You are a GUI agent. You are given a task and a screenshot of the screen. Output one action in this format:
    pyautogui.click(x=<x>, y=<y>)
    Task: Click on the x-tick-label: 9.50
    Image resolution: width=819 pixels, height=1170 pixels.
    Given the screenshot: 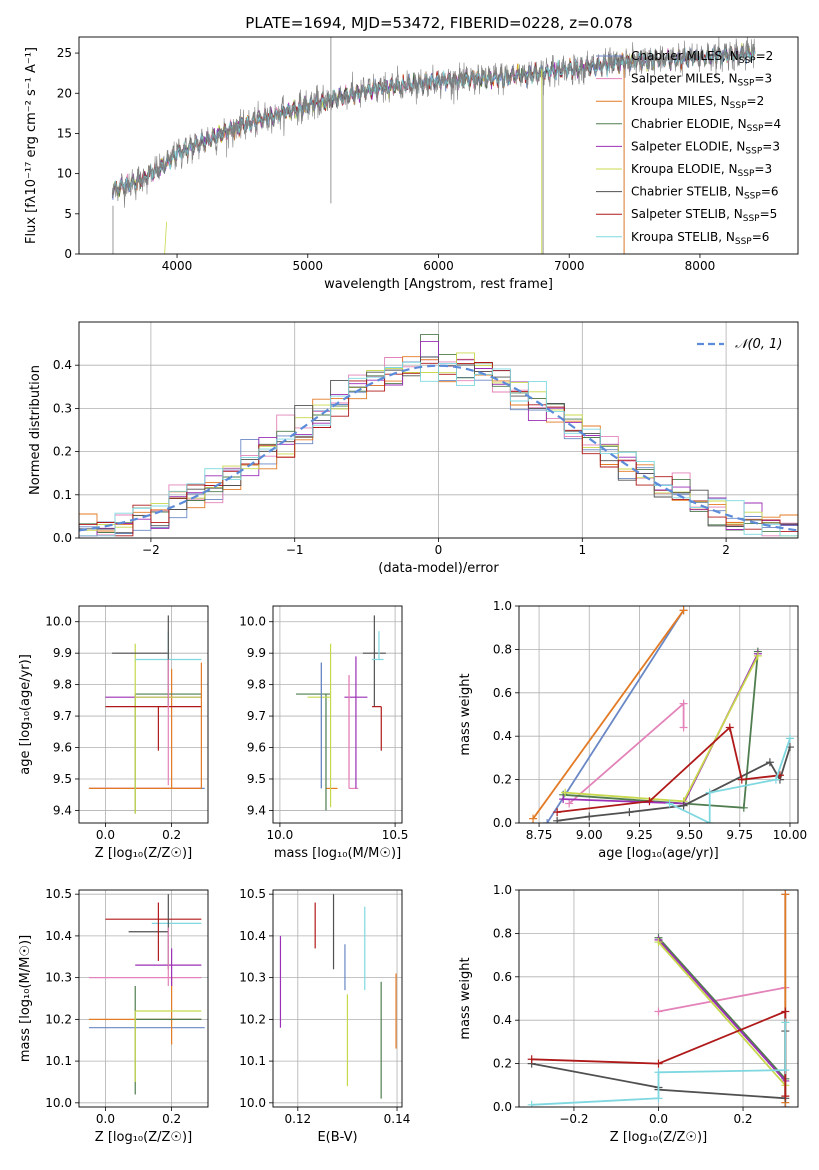 What is the action you would take?
    pyautogui.click(x=689, y=835)
    